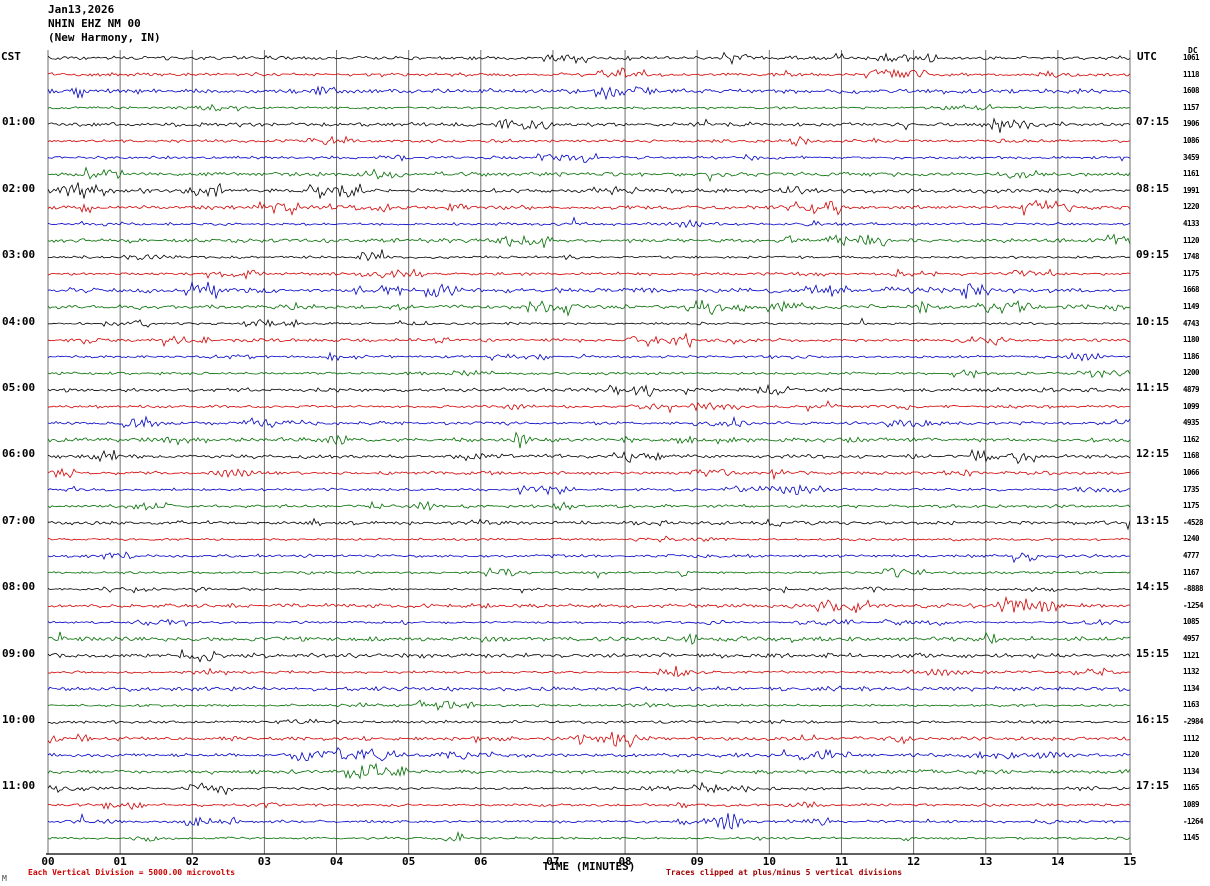 This screenshot has height=886, width=1210. I want to click on dc-offset-value: 1149, so click(1191, 306).